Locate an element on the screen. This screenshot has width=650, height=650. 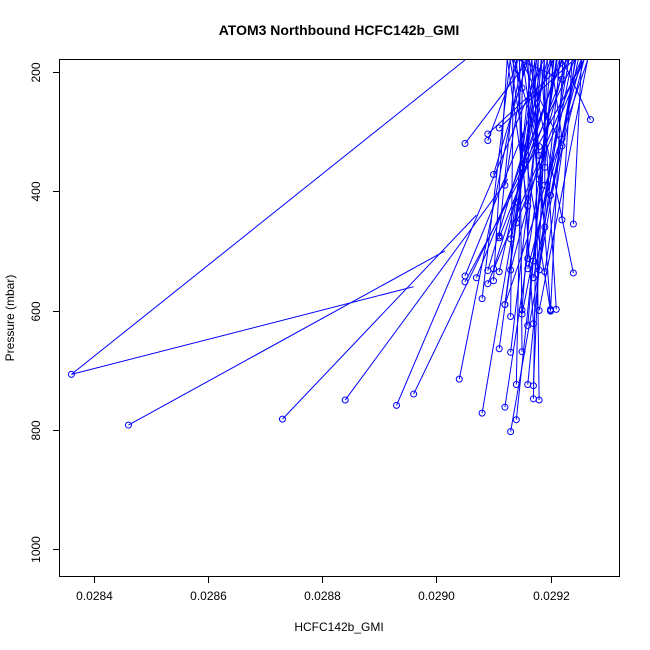
x-tick-label: 0.0288 is located at coordinates (322, 596).